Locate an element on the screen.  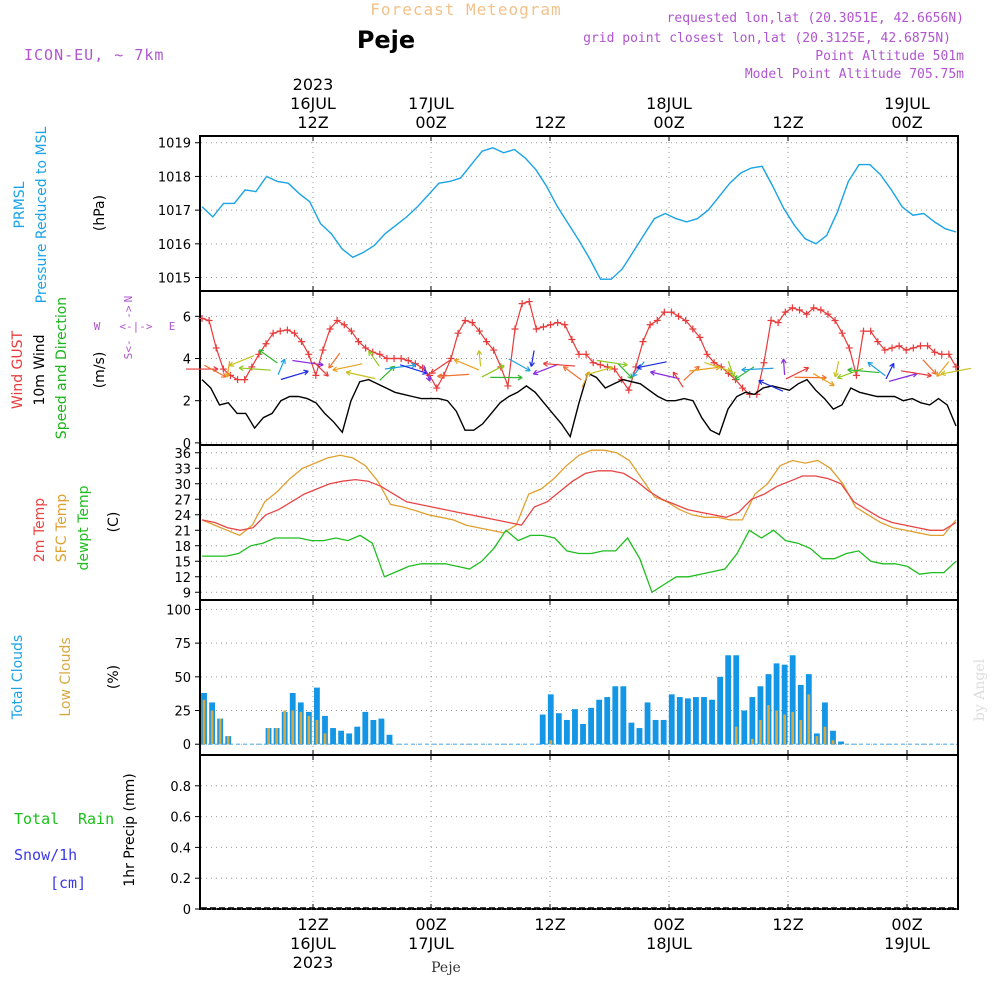
cloud-ytick-label-3: 75 is located at coordinates (182, 644).